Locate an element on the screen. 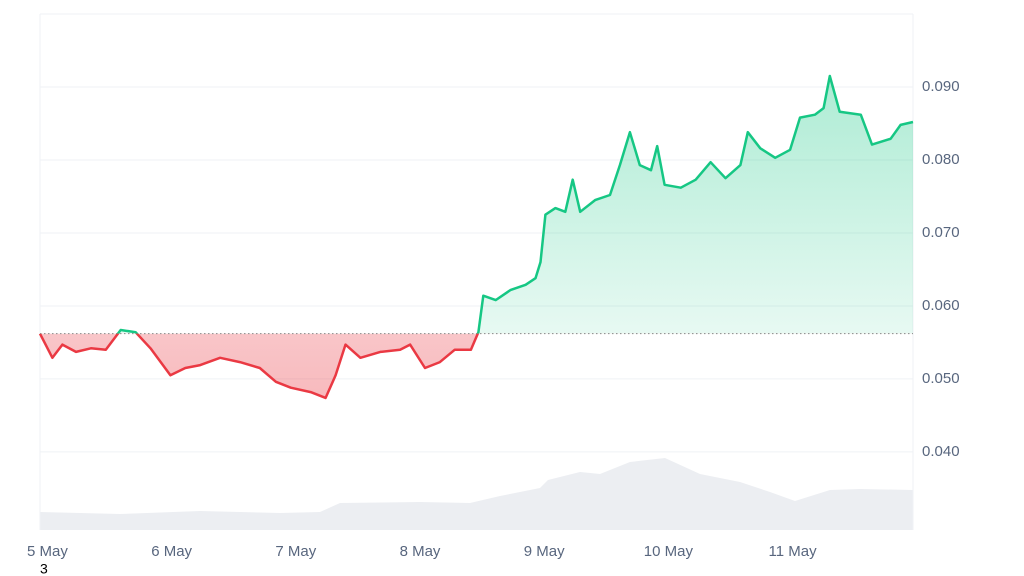  x-tick-label: 7 May is located at coordinates (295, 551).